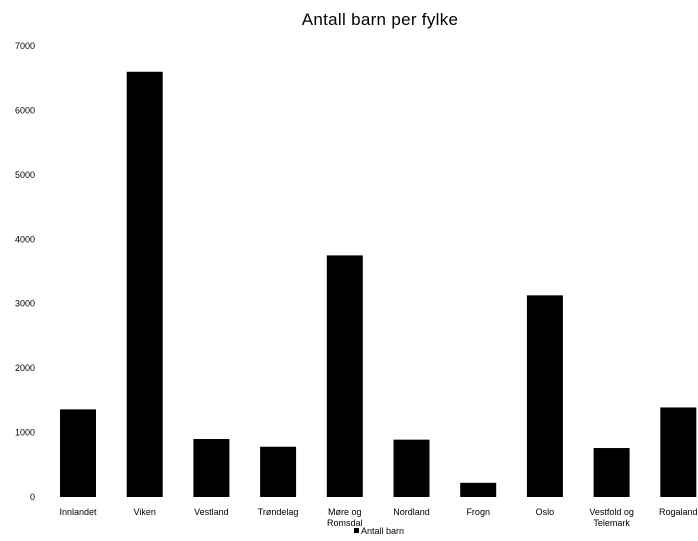  What do you see at coordinates (544, 396) in the screenshot?
I see `bar-oslo` at bounding box center [544, 396].